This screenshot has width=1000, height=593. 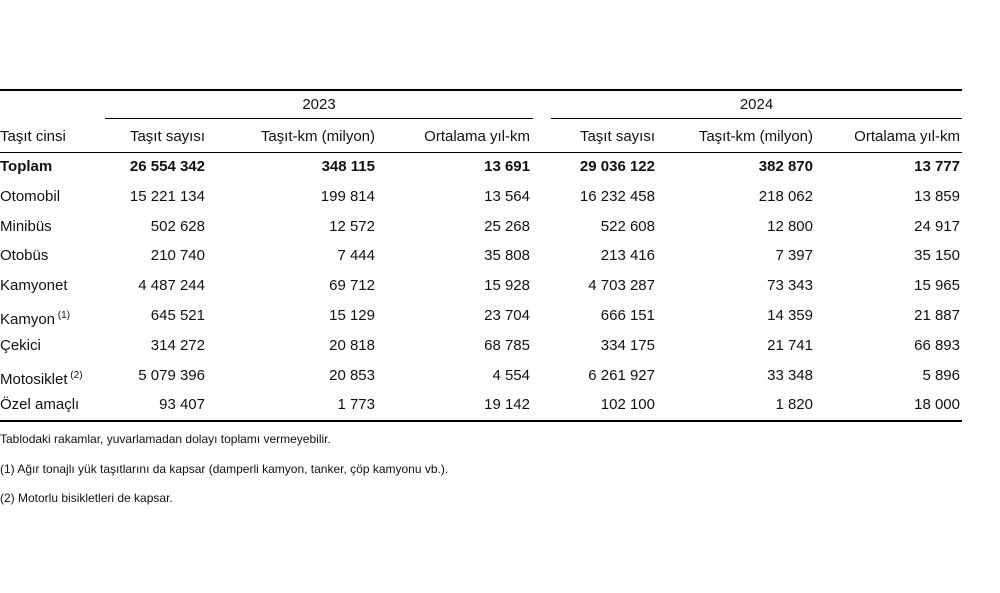 I want to click on footnote-ref: (2), so click(x=75, y=375).